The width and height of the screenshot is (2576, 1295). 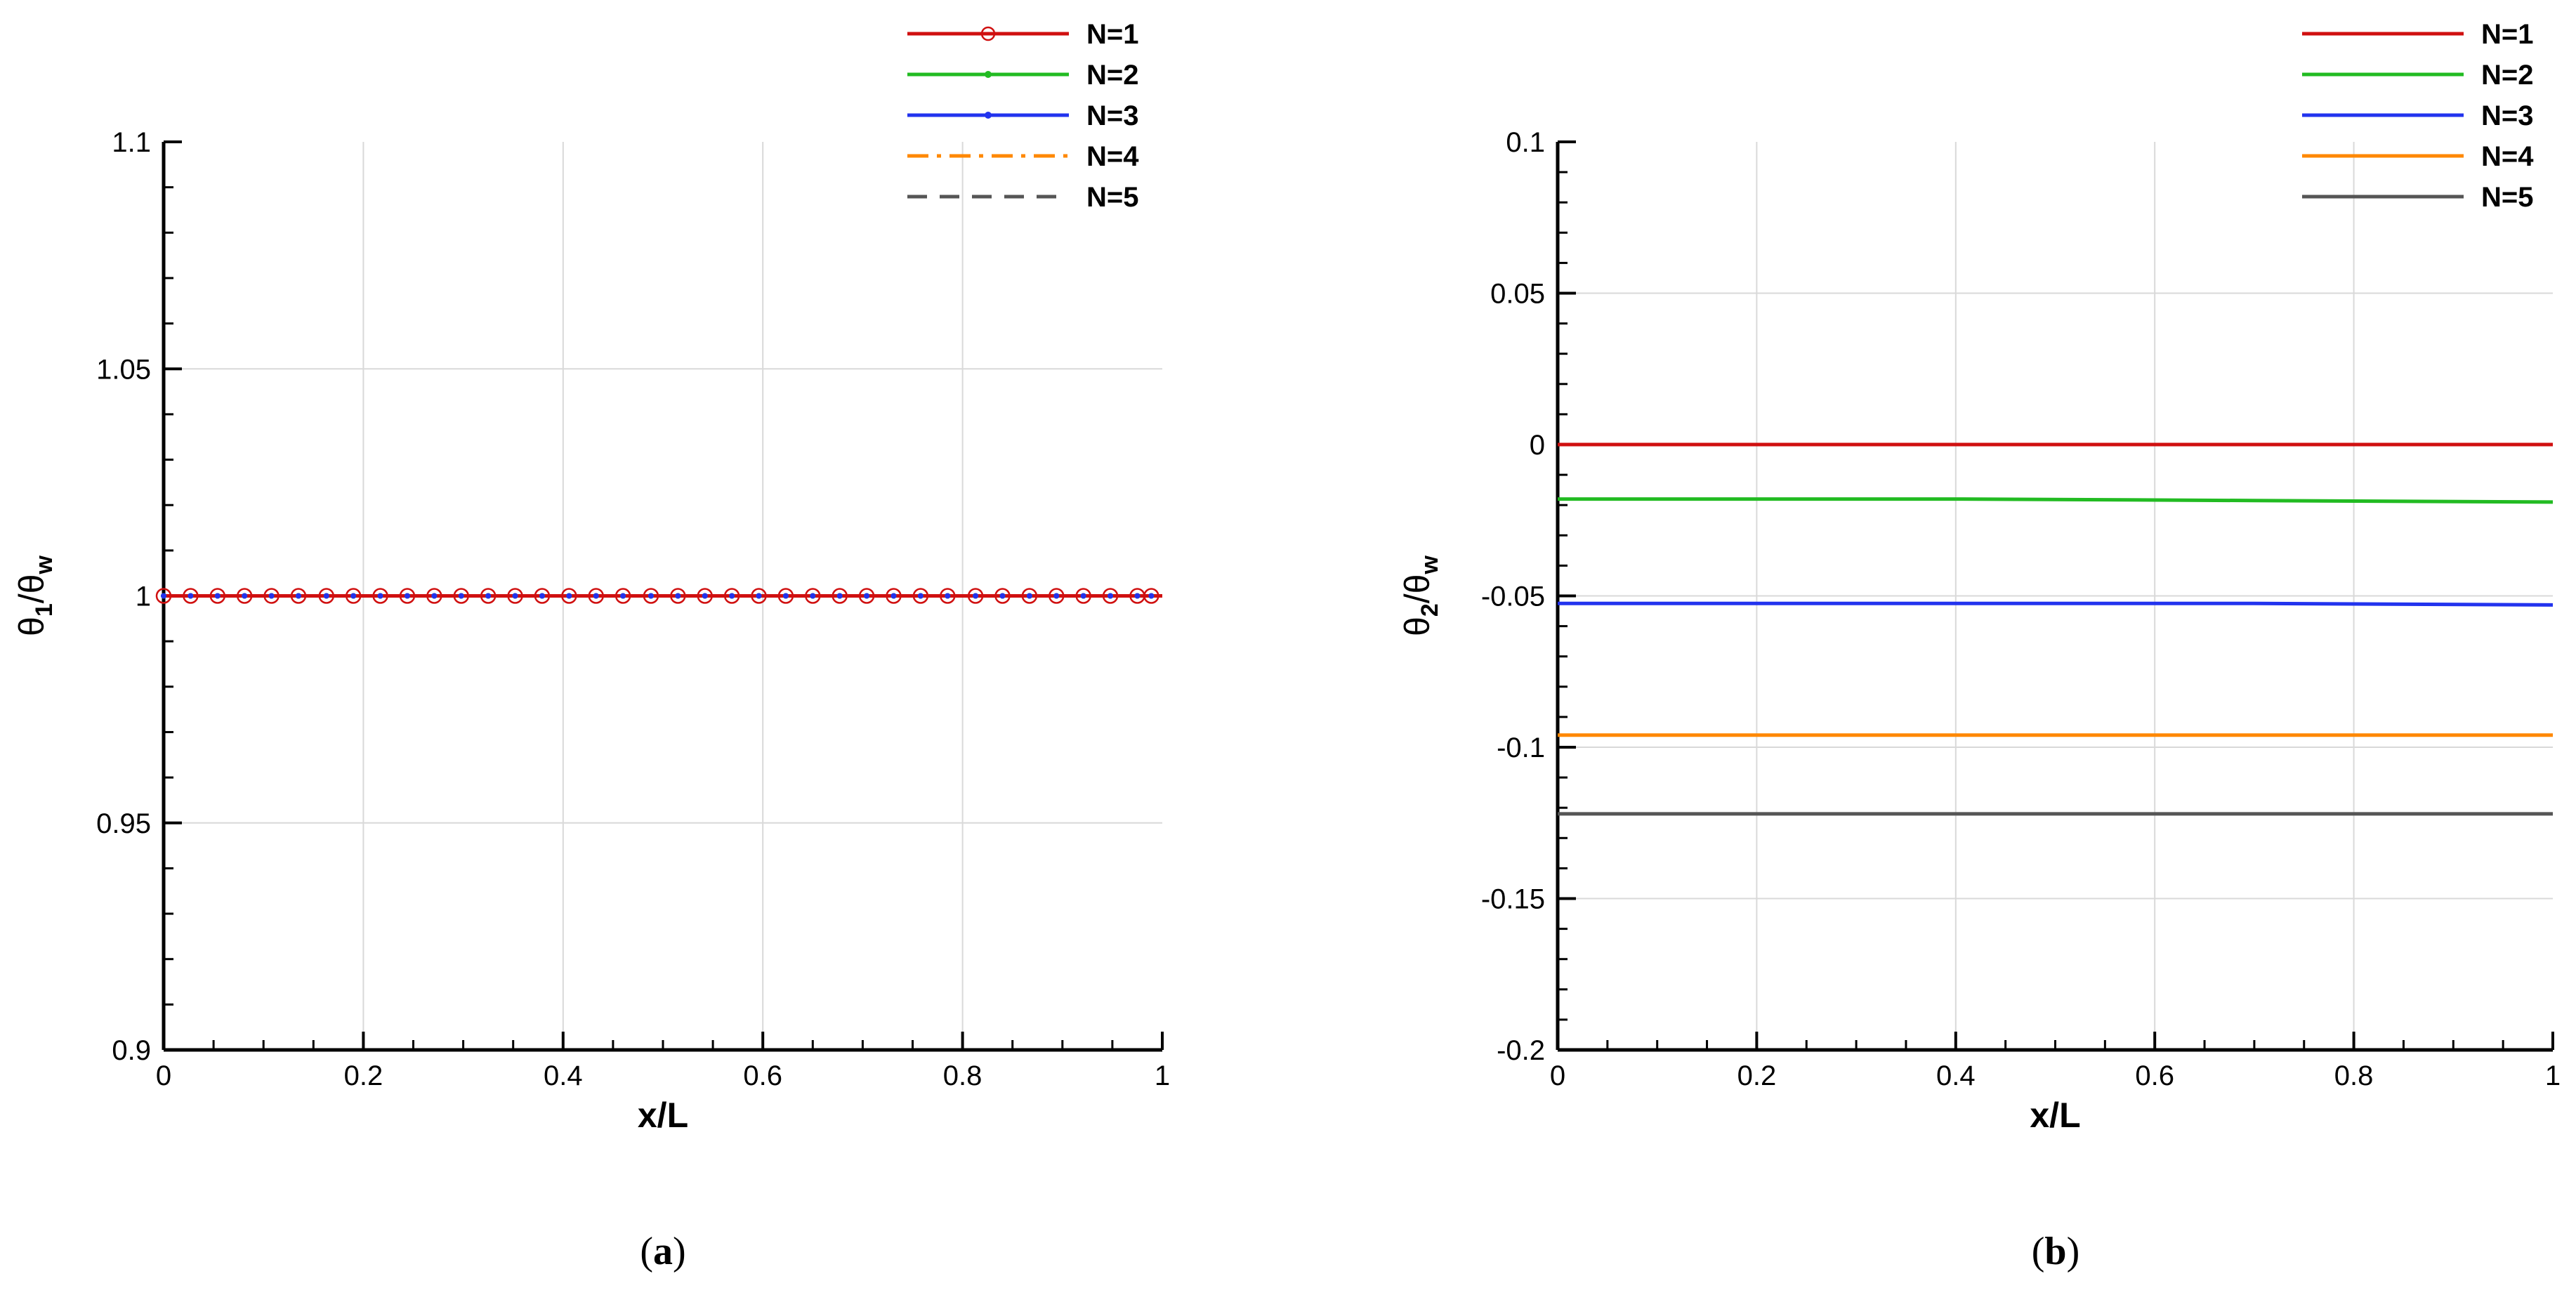 I want to click on series-group, so click(x=2056, y=629).